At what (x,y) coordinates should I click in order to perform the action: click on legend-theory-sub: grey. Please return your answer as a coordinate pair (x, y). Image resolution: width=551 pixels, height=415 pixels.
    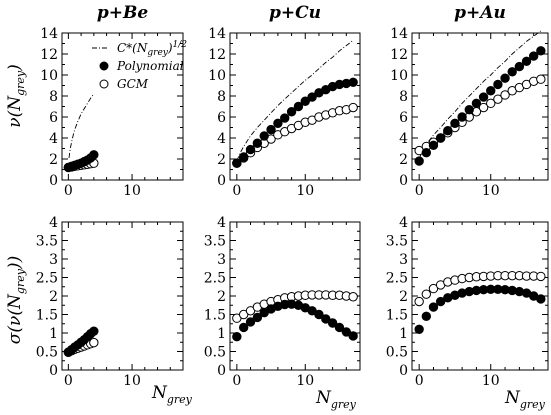
    Looking at the image, I should click on (157, 53).